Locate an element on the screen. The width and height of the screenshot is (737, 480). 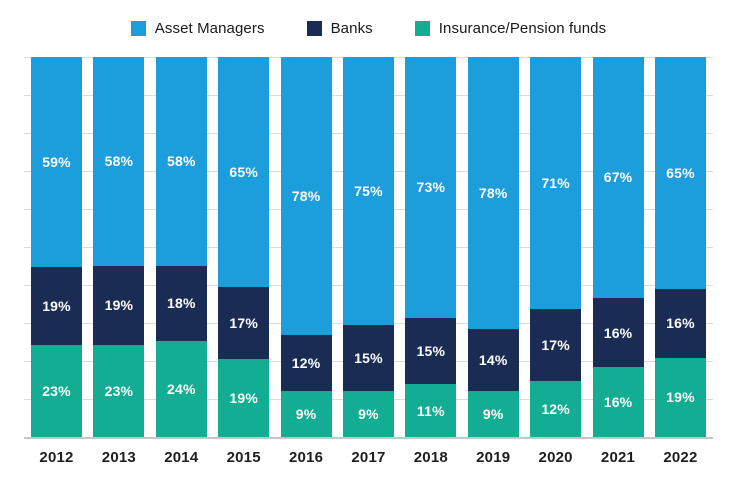
segment-insurance-pension-funds-2015: 19% is located at coordinates (244, 397).